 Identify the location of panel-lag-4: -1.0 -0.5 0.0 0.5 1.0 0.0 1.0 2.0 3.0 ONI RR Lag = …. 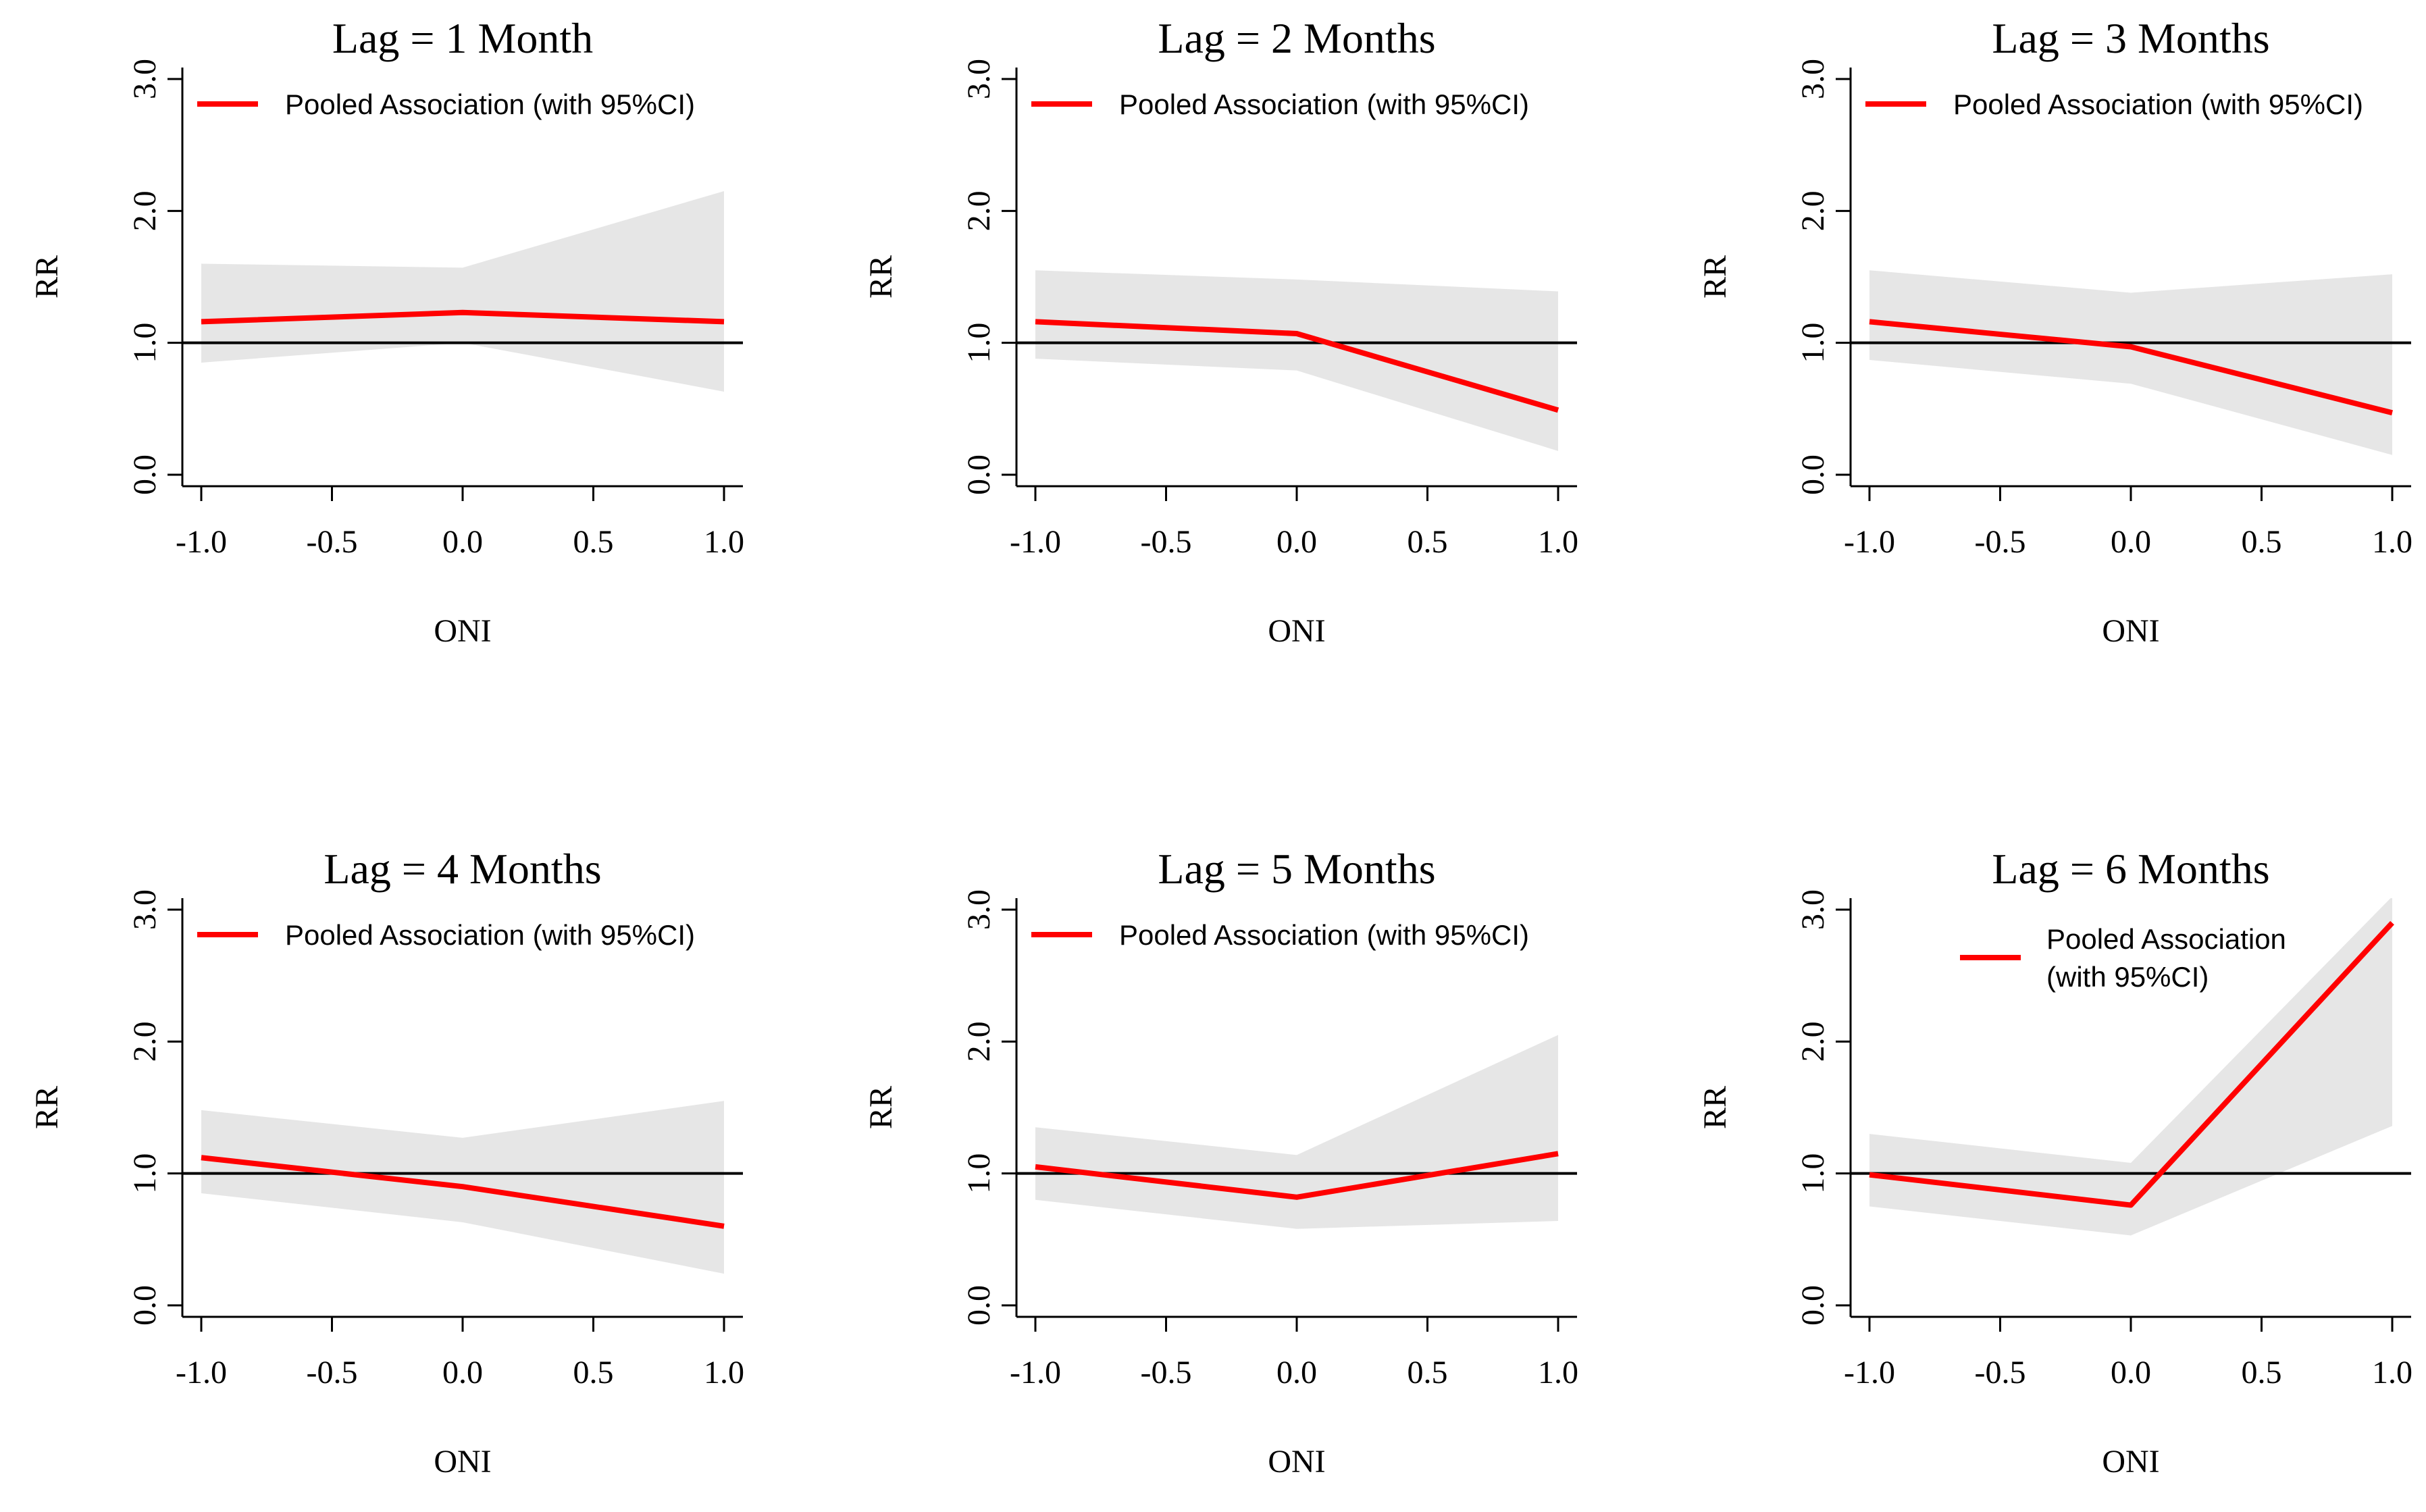
(387, 1162).